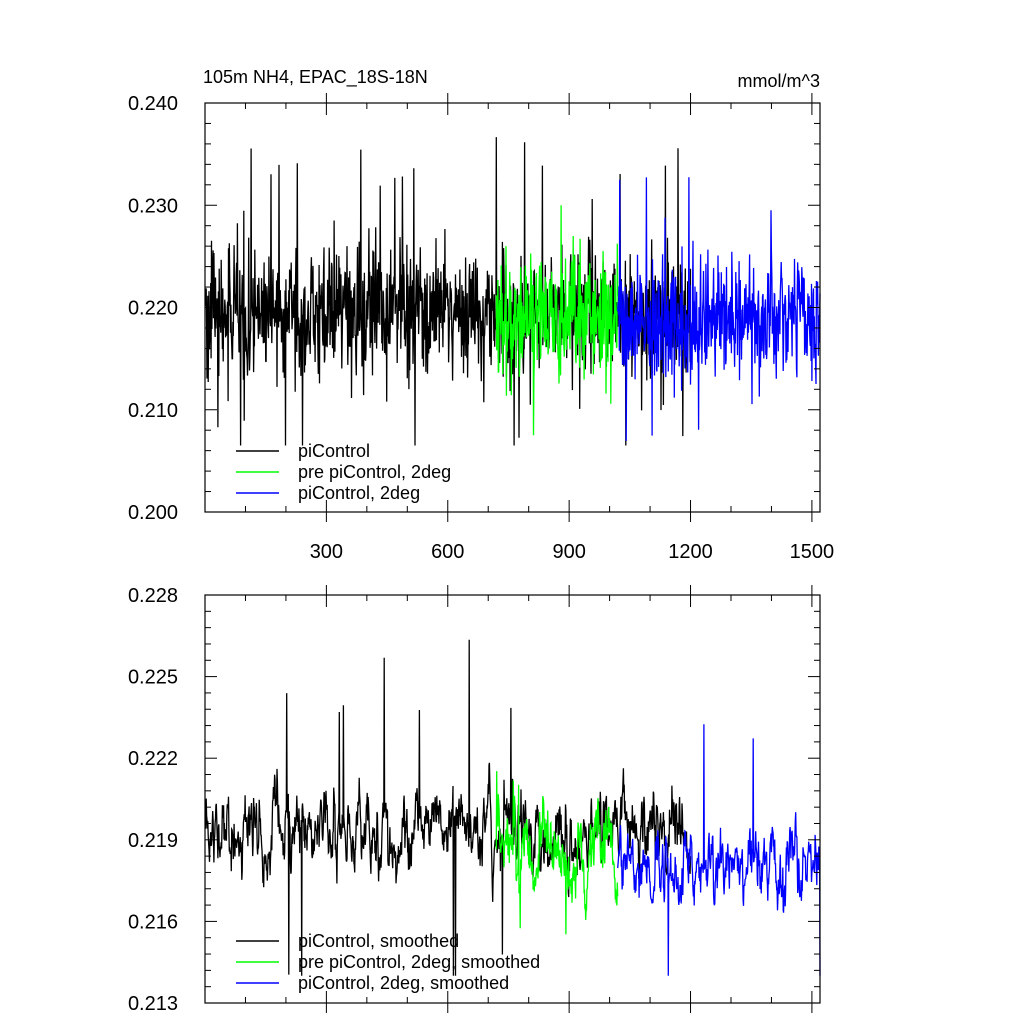 The image size is (1024, 1024). I want to click on y-tick-label: 0.240, so click(153, 104).